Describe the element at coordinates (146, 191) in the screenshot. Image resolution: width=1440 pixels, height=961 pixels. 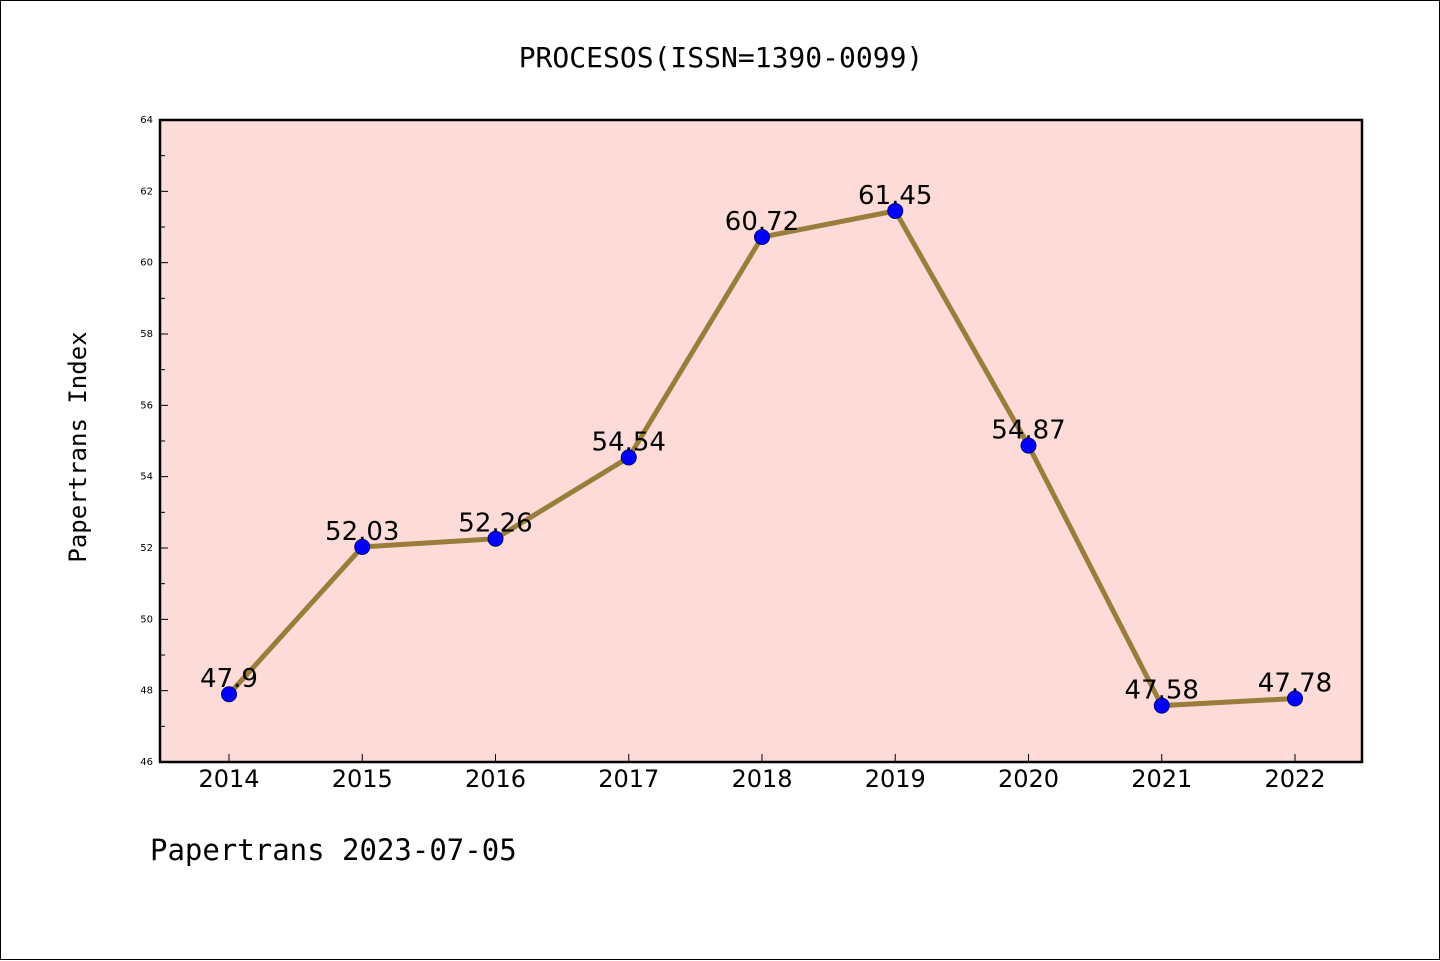
I see `y-tick-label: 62` at that location.